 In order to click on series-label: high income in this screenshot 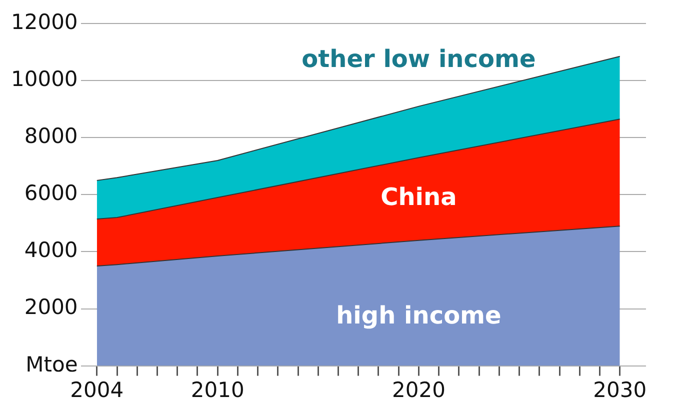, I will do `click(419, 316)`.